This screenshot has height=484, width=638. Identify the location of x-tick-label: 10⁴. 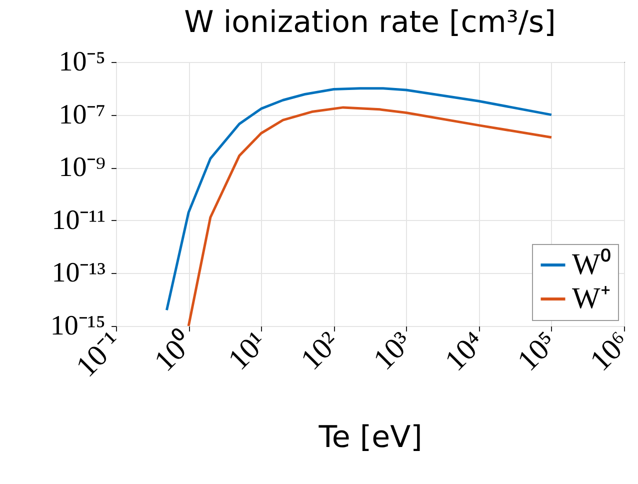
(464, 351).